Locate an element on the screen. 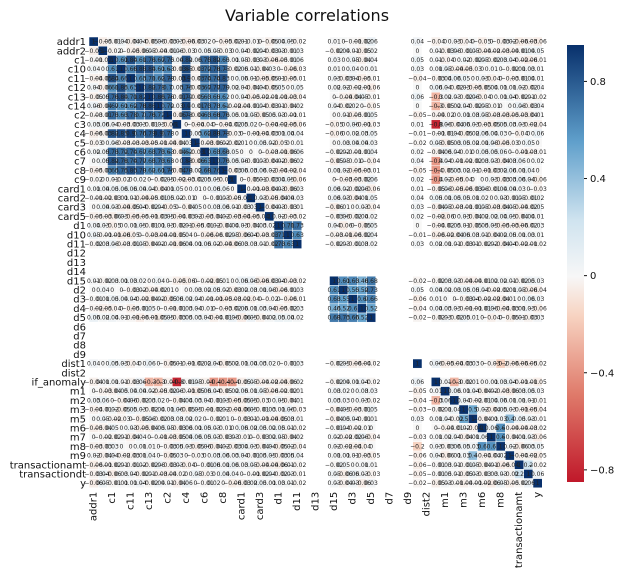  y-tick-label: transactiondt is located at coordinates (52, 475).